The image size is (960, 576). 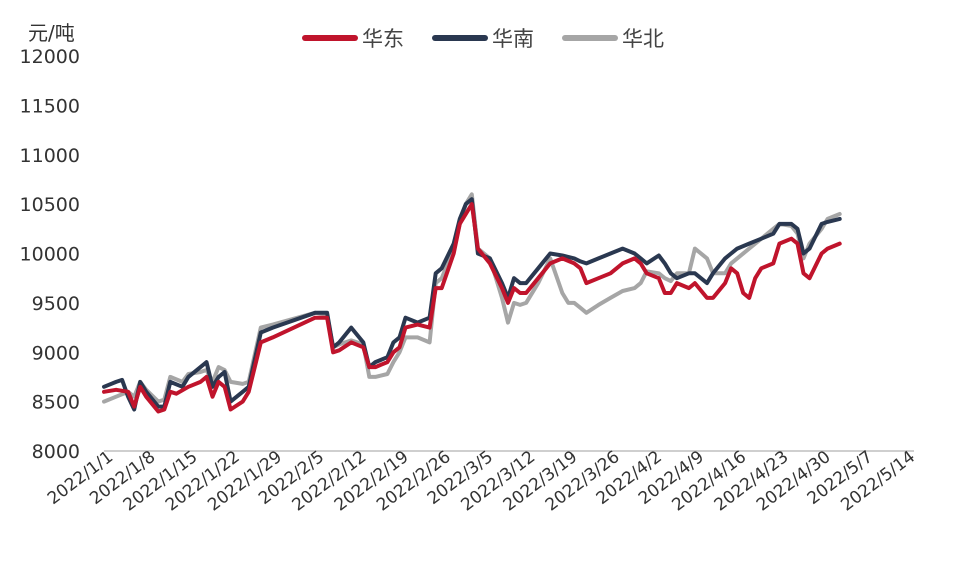 I want to click on legend: 华东 华南 华北, so click(x=483, y=39).